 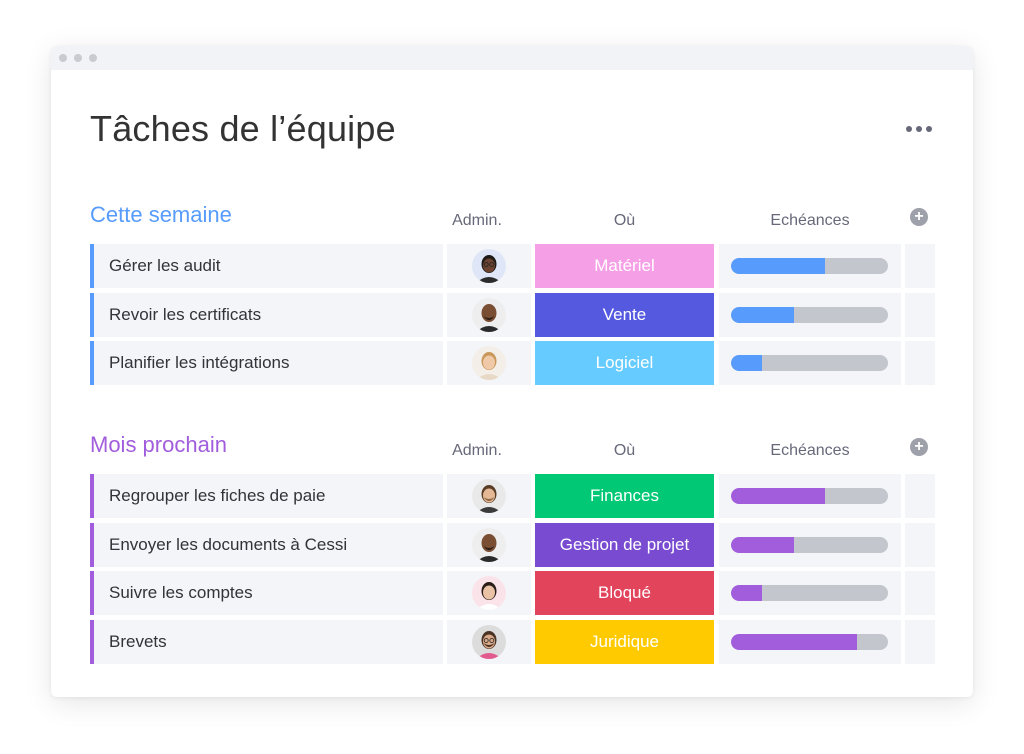 I want to click on task-name-cell: Envoyer les documents à Cessi, so click(x=266, y=544).